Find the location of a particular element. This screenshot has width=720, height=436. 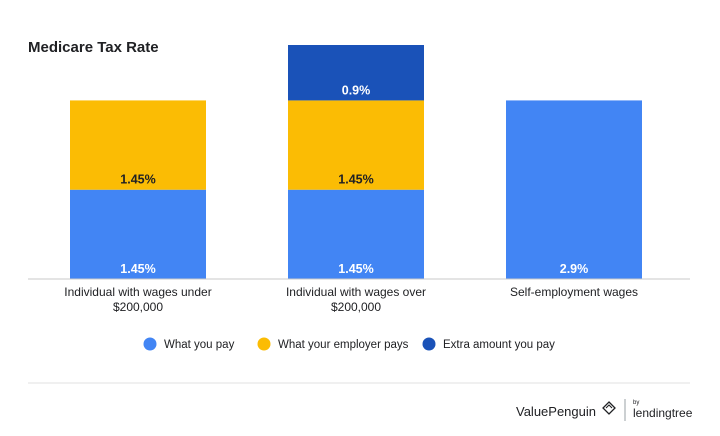

legend-label: Extra amount you pay is located at coordinates (499, 345).